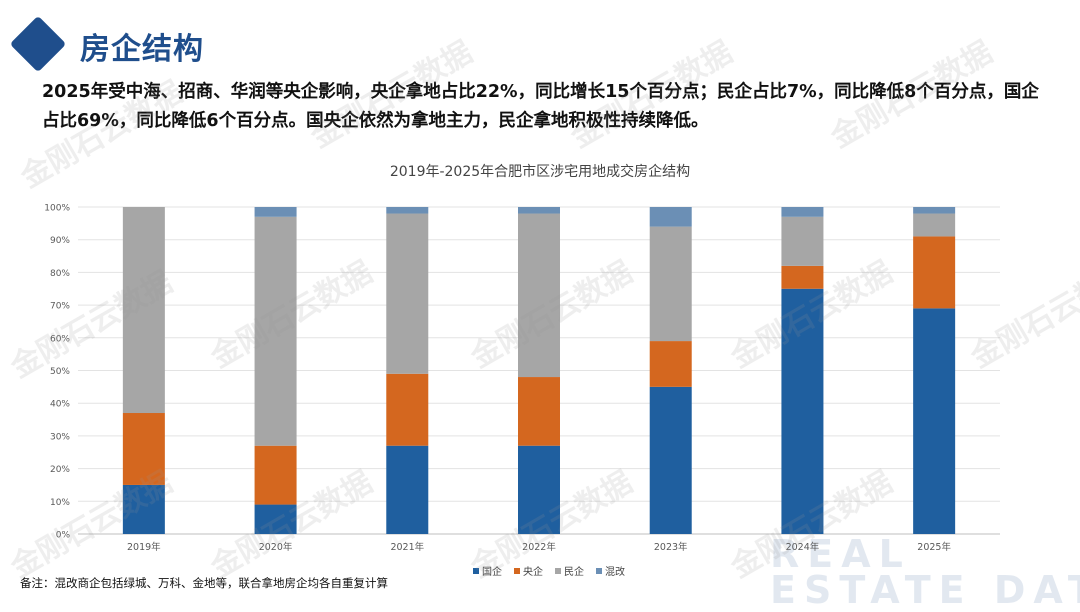  I want to click on x-tick-label: 2024年, so click(803, 547).